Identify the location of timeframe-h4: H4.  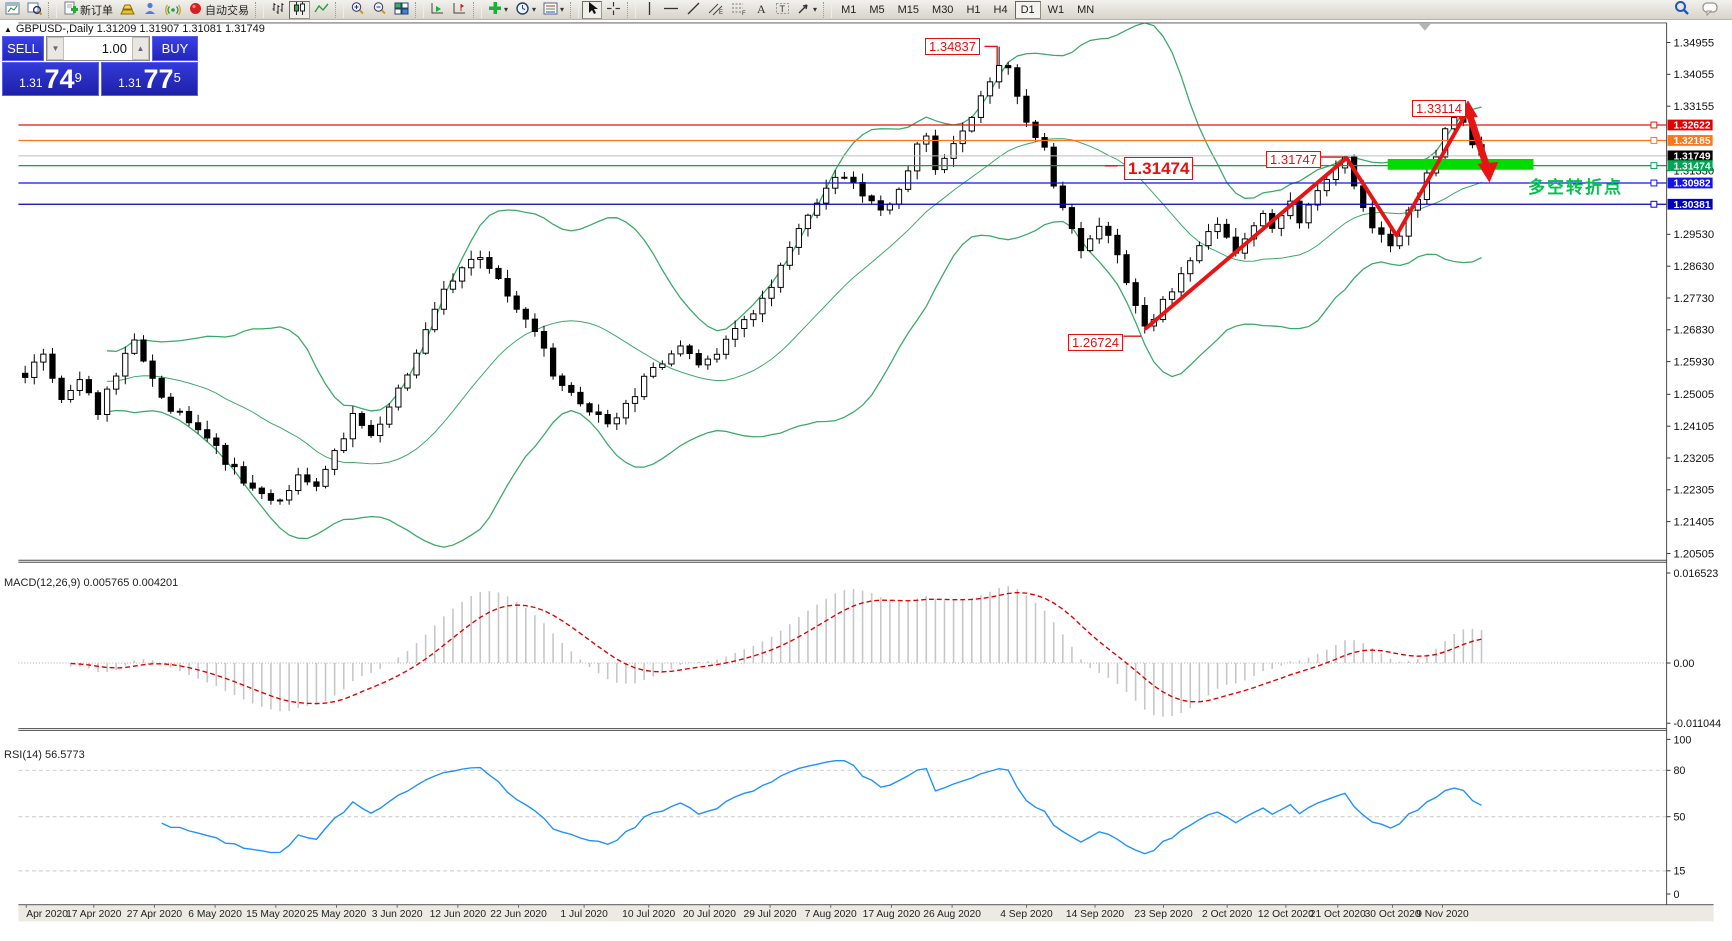
(1000, 9).